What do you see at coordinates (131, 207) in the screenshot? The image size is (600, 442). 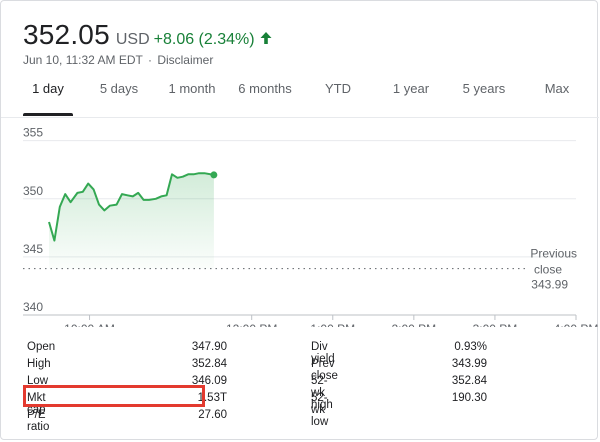 I see `price-series-line` at bounding box center [131, 207].